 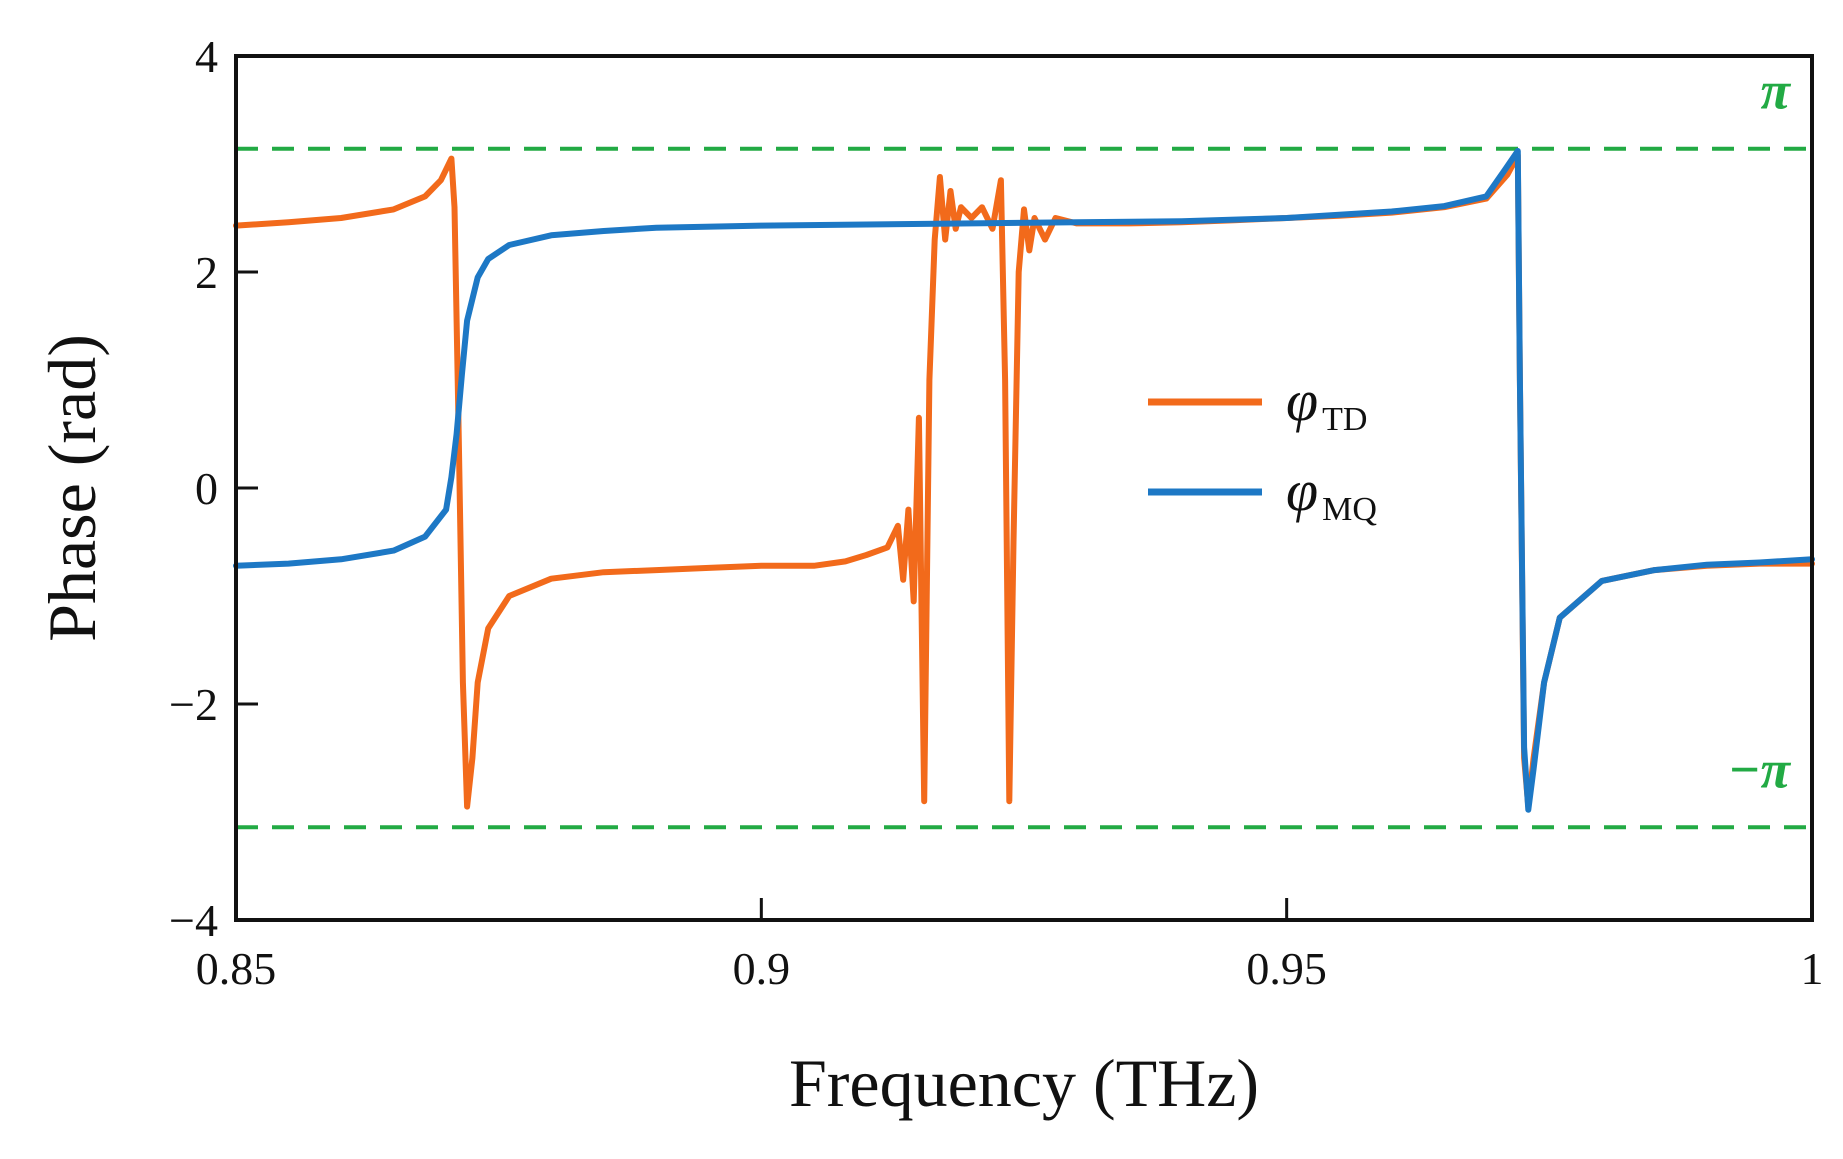 What do you see at coordinates (762, 968) in the screenshot?
I see `x-tick-label: 0.9` at bounding box center [762, 968].